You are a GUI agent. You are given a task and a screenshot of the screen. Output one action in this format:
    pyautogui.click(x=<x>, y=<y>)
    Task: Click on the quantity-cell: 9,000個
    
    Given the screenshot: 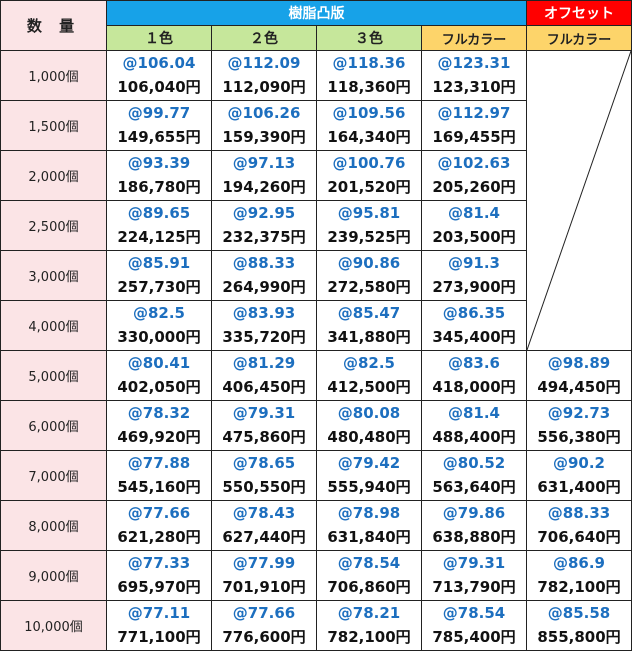 What is the action you would take?
    pyautogui.click(x=53, y=575)
    